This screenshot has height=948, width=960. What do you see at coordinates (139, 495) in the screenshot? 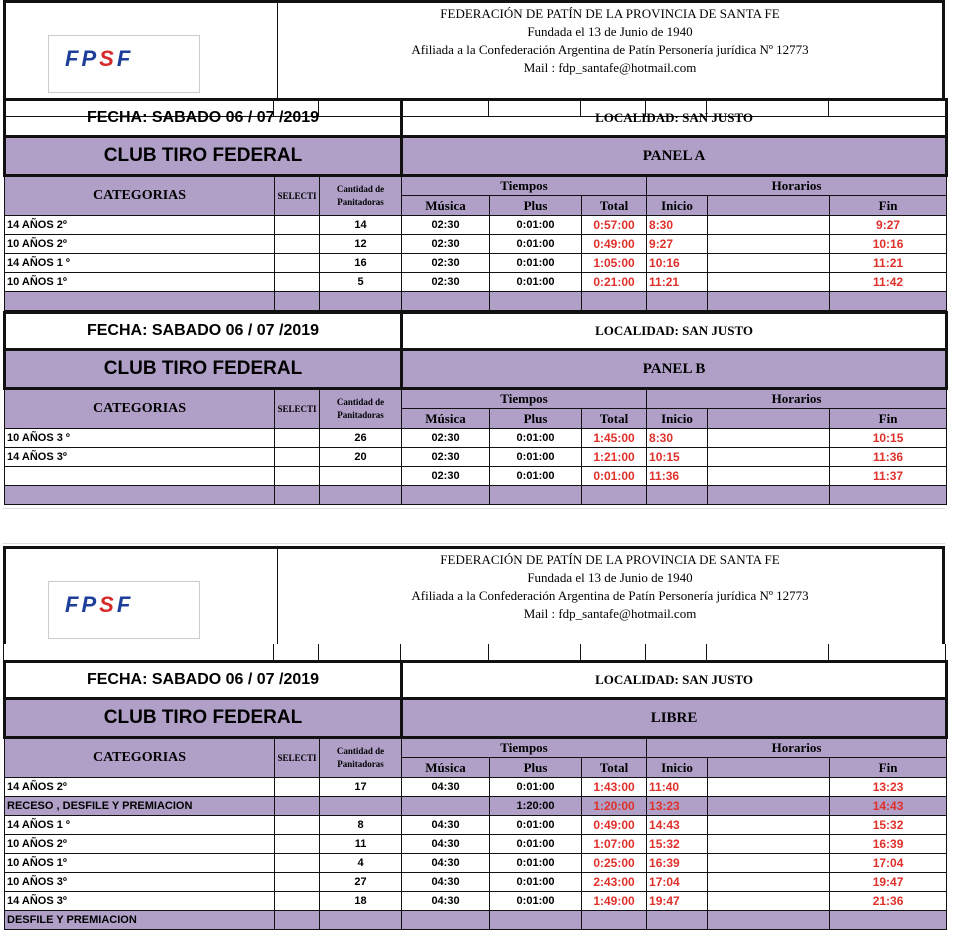
I see `footer-label` at bounding box center [139, 495].